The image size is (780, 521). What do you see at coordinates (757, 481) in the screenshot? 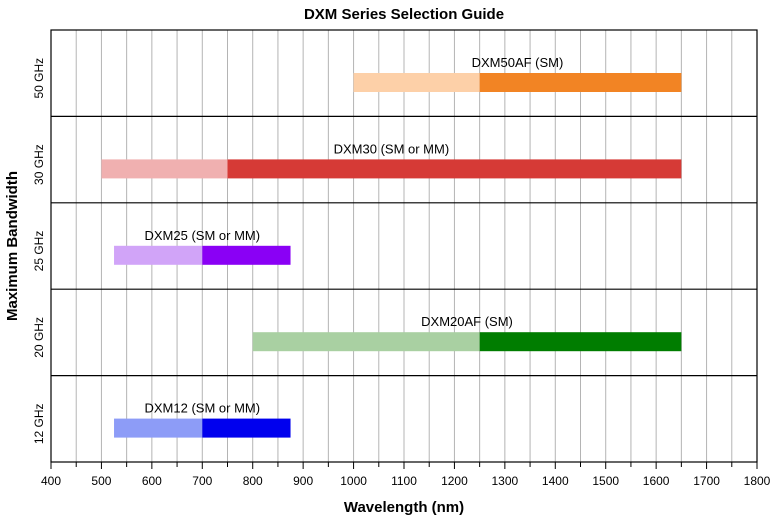
I see `x-tick-label: 1800` at bounding box center [757, 481].